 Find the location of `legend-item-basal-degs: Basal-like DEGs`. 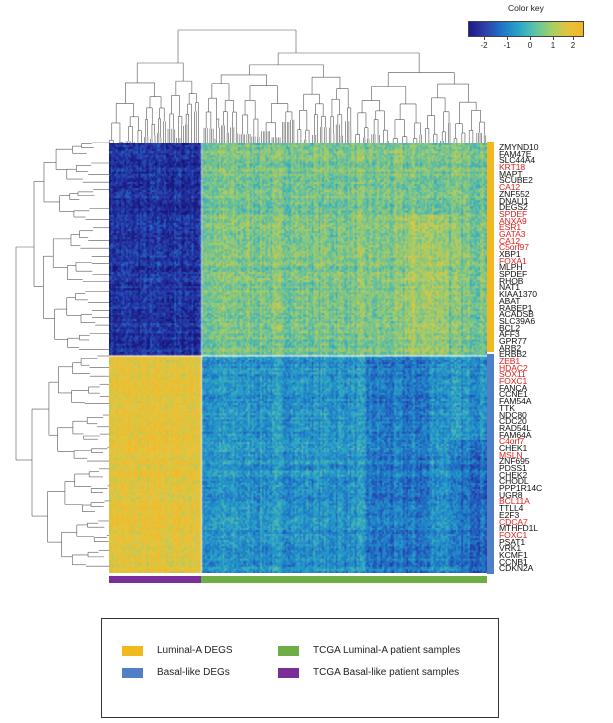

legend-item-basal-degs: Basal-like DEGs is located at coordinates (176, 672).